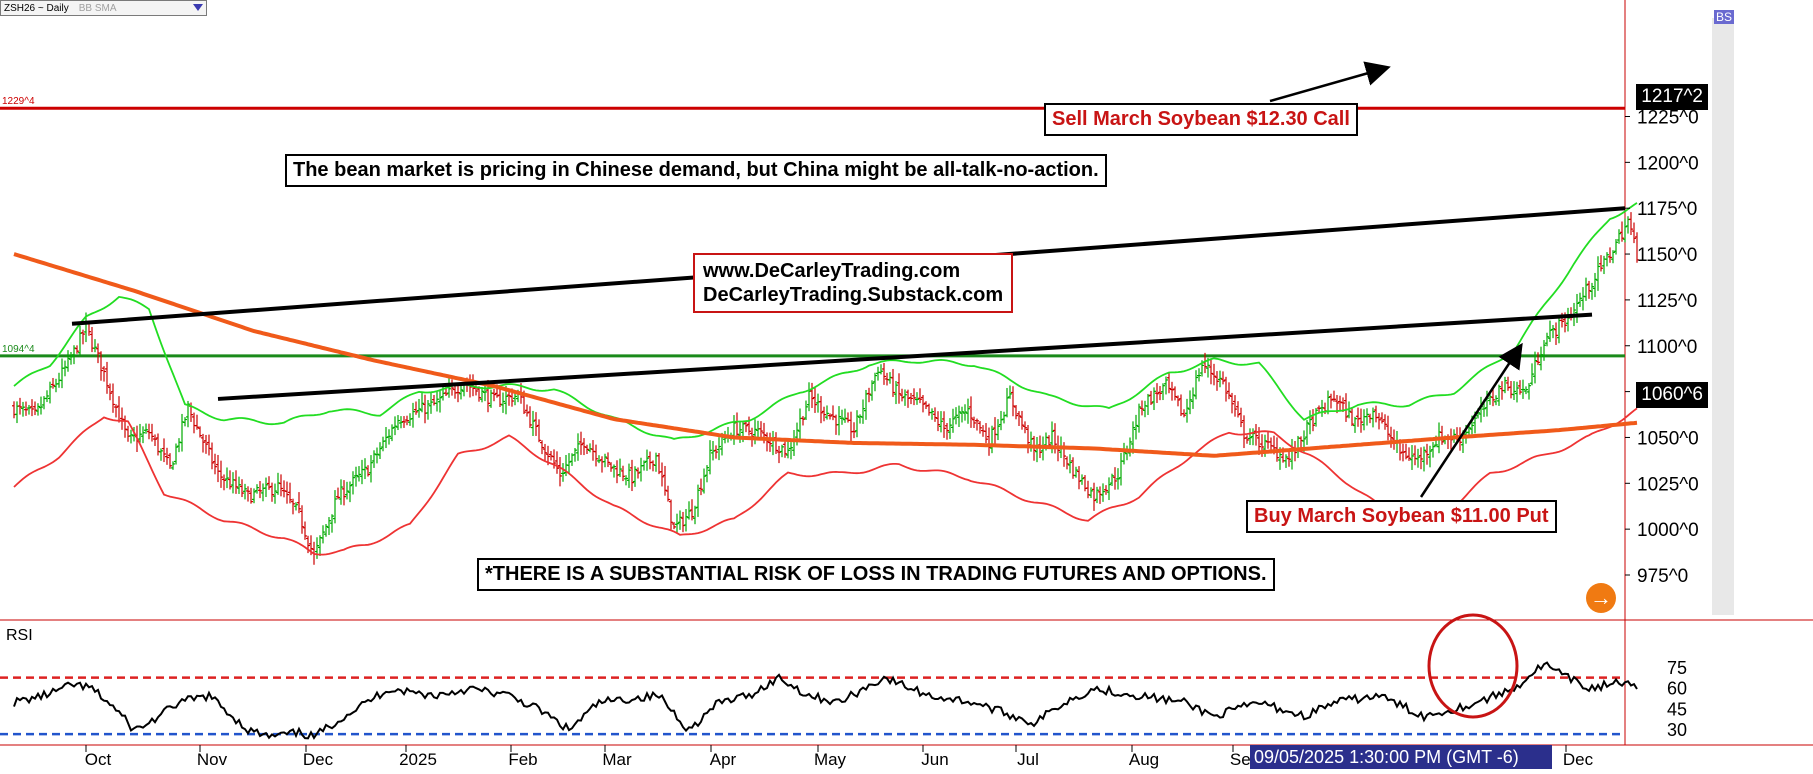  What do you see at coordinates (1396, 279) in the screenshot?
I see `annotation-arrows` at bounding box center [1396, 279].